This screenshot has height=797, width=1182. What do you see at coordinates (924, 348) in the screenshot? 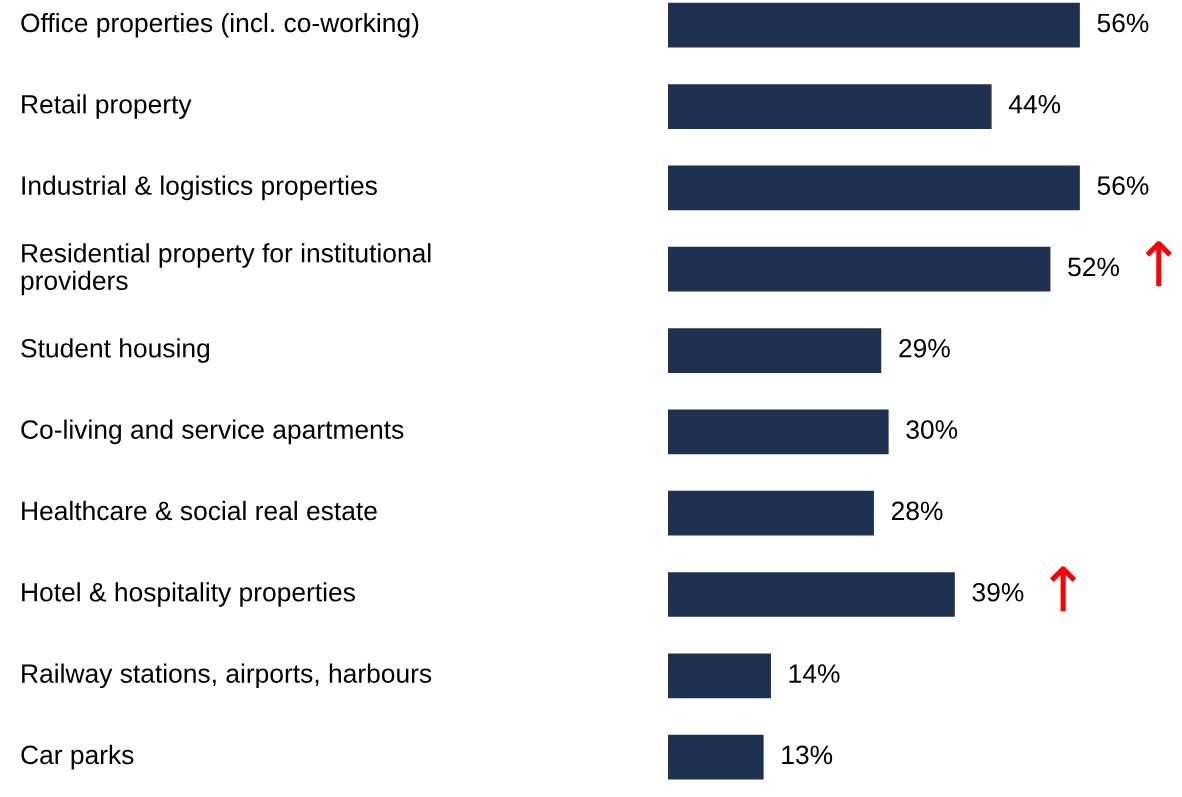
I see `data-label: 29%` at bounding box center [924, 348].